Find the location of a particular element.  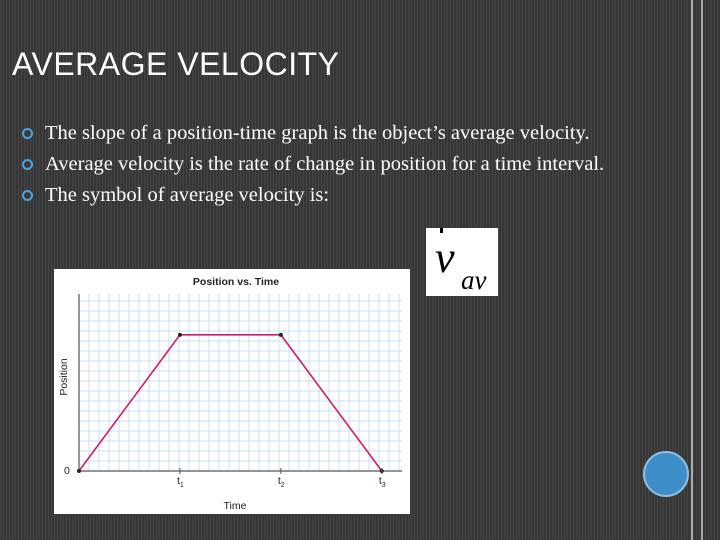

symbol-subscript: av is located at coordinates (474, 280).